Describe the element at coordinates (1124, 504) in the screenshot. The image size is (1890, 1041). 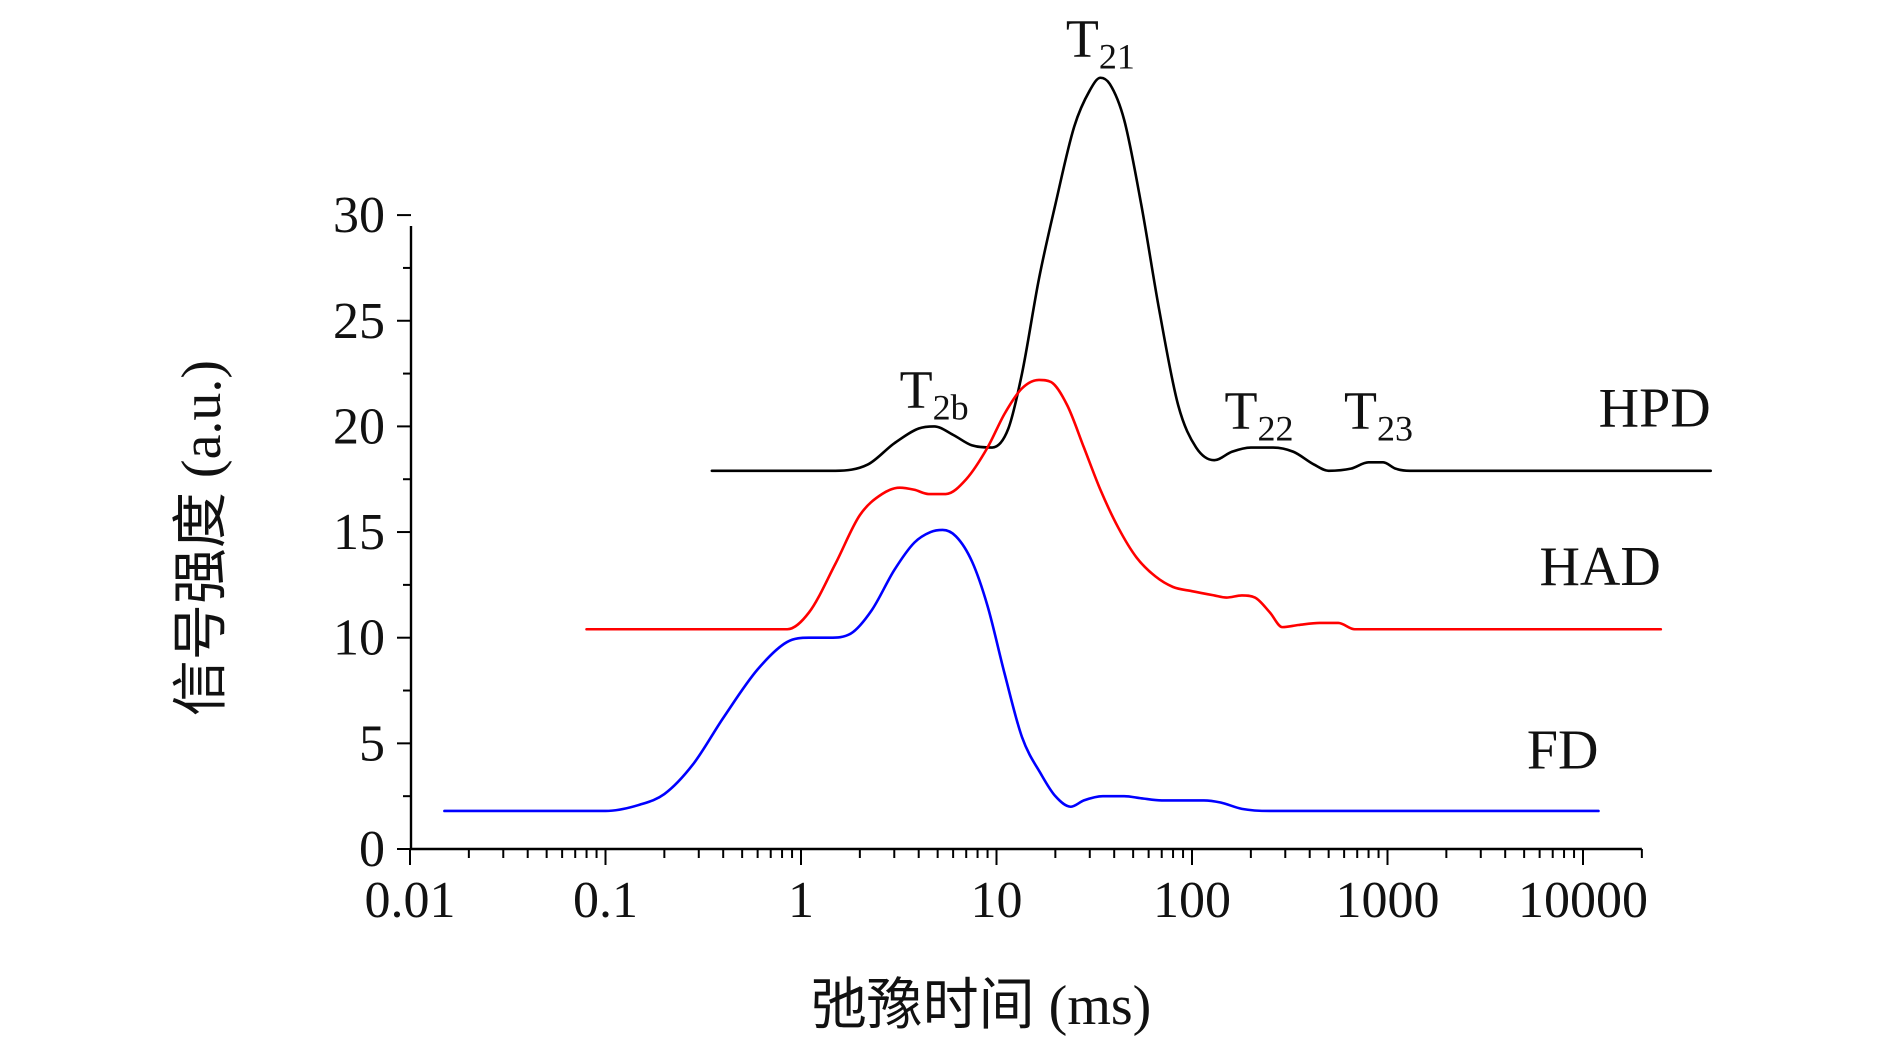
I see `series-line-had` at that location.